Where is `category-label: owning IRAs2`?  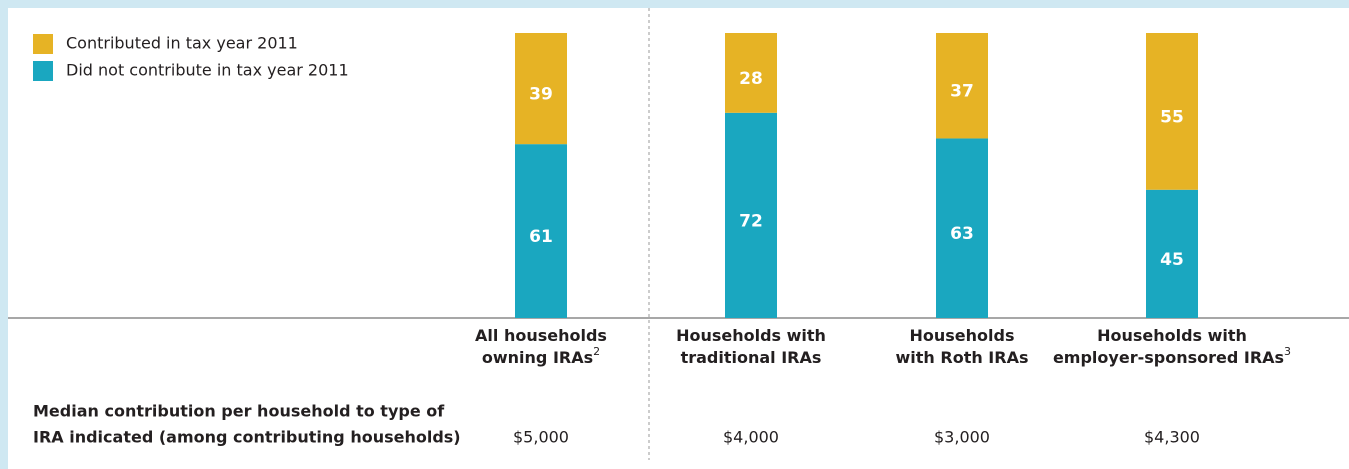 category-label: owning IRAs2 is located at coordinates (541, 356).